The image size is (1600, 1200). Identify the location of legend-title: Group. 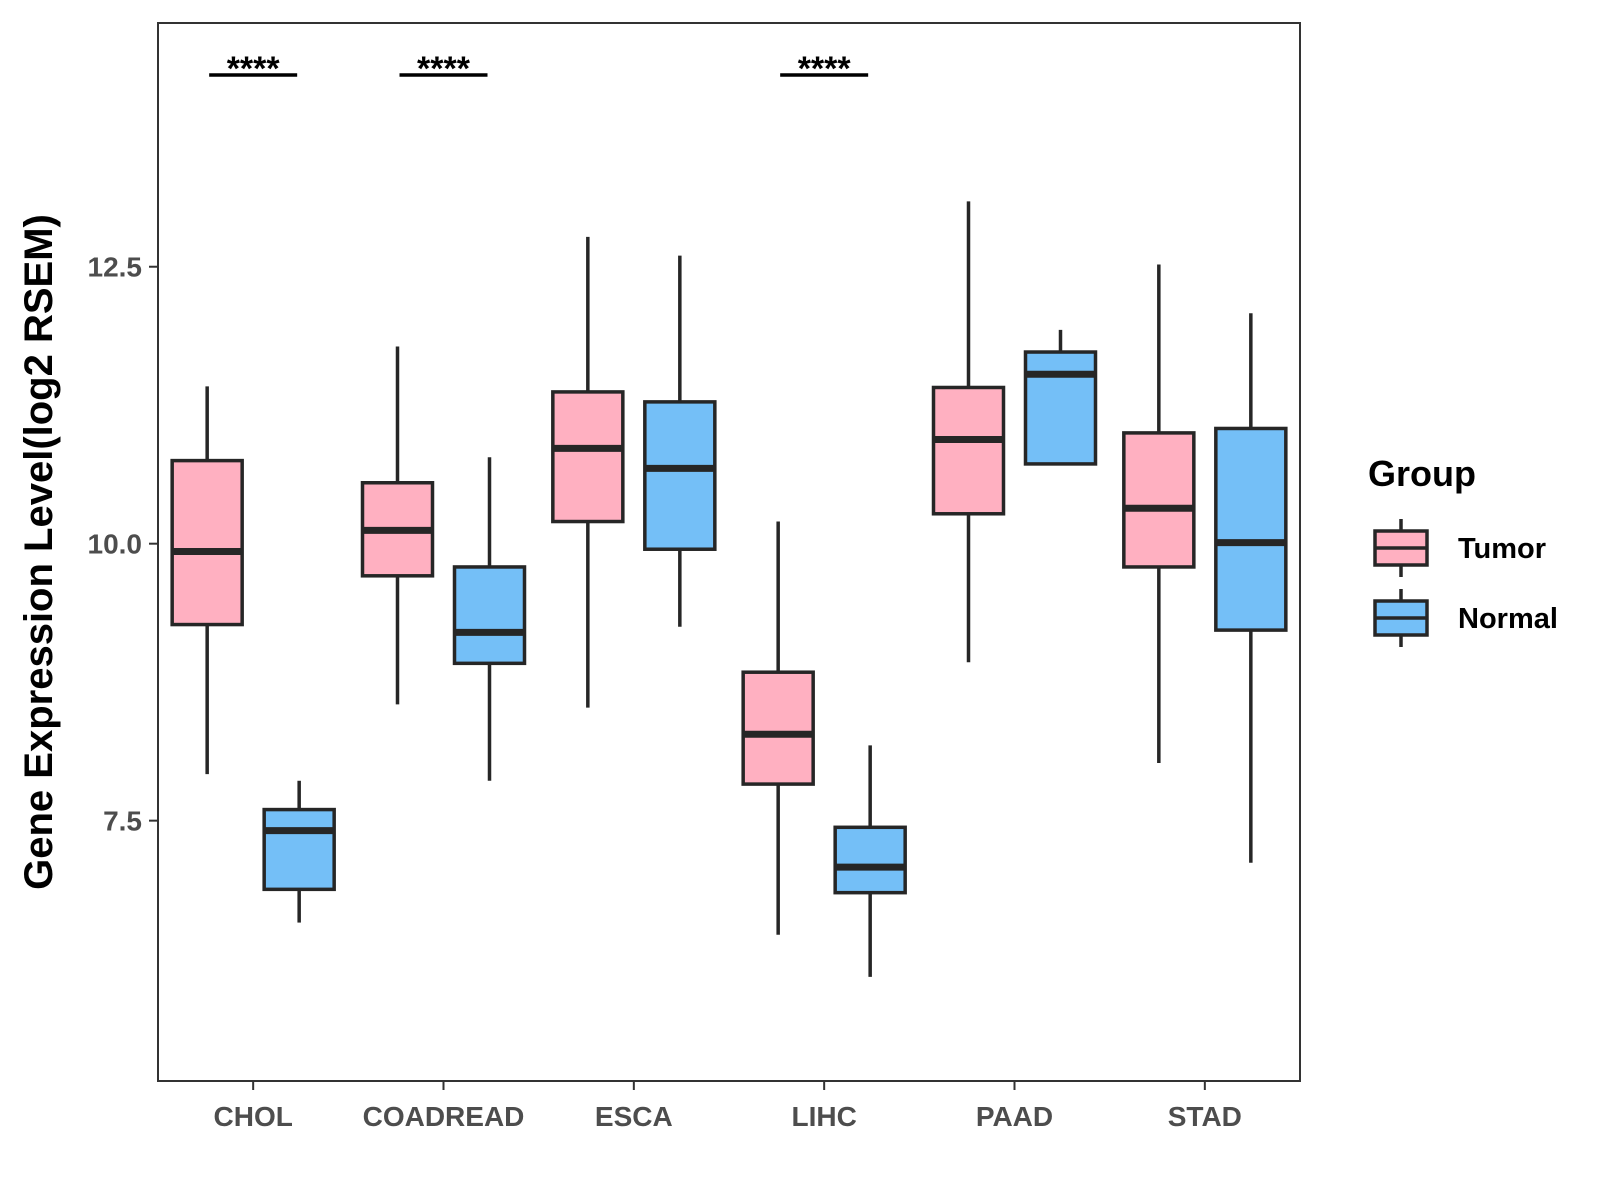
(1422, 473).